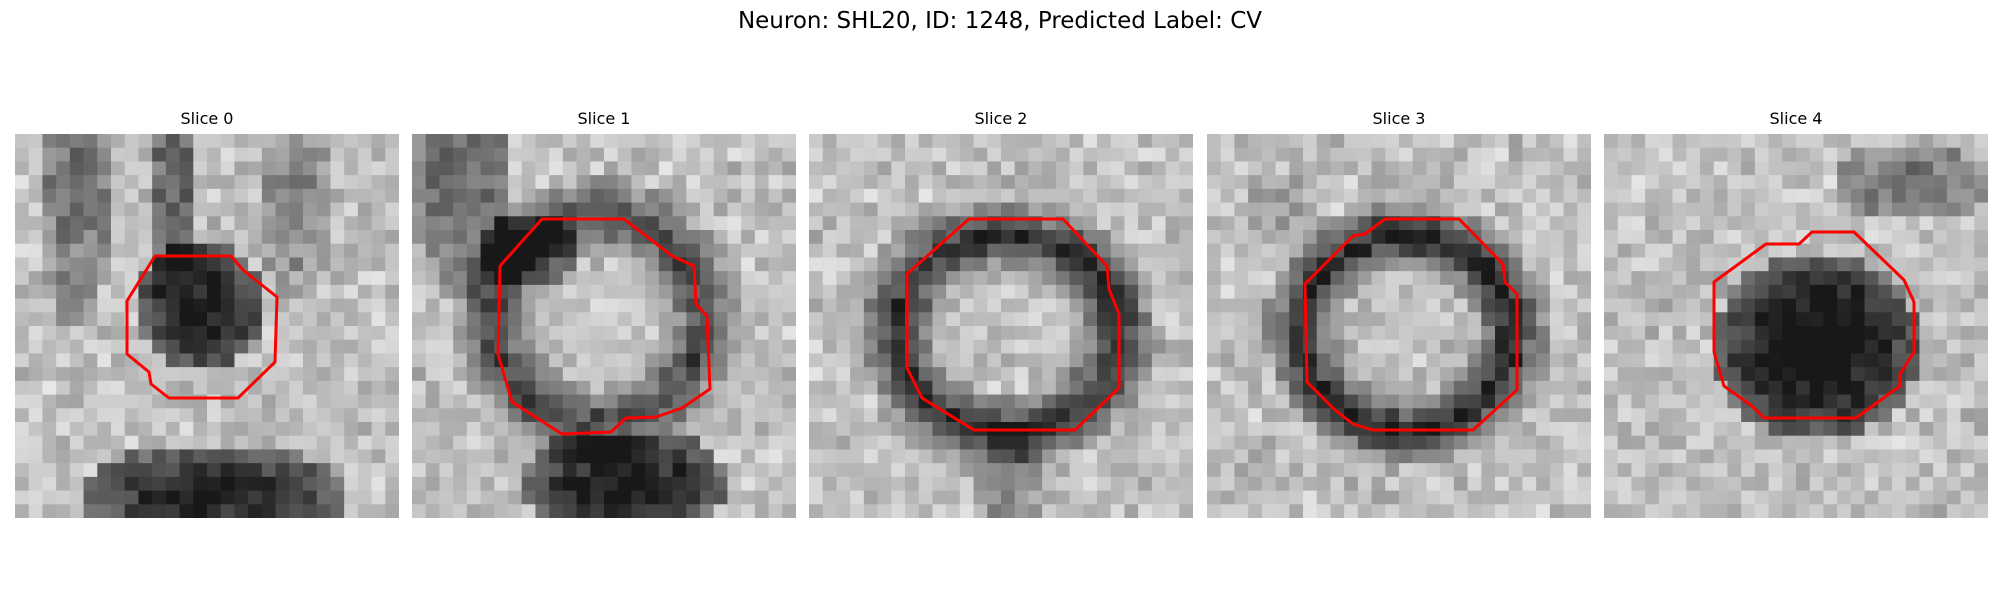 The width and height of the screenshot is (2000, 600). What do you see at coordinates (1001, 118) in the screenshot?
I see `slice-title-2: Slice 2` at bounding box center [1001, 118].